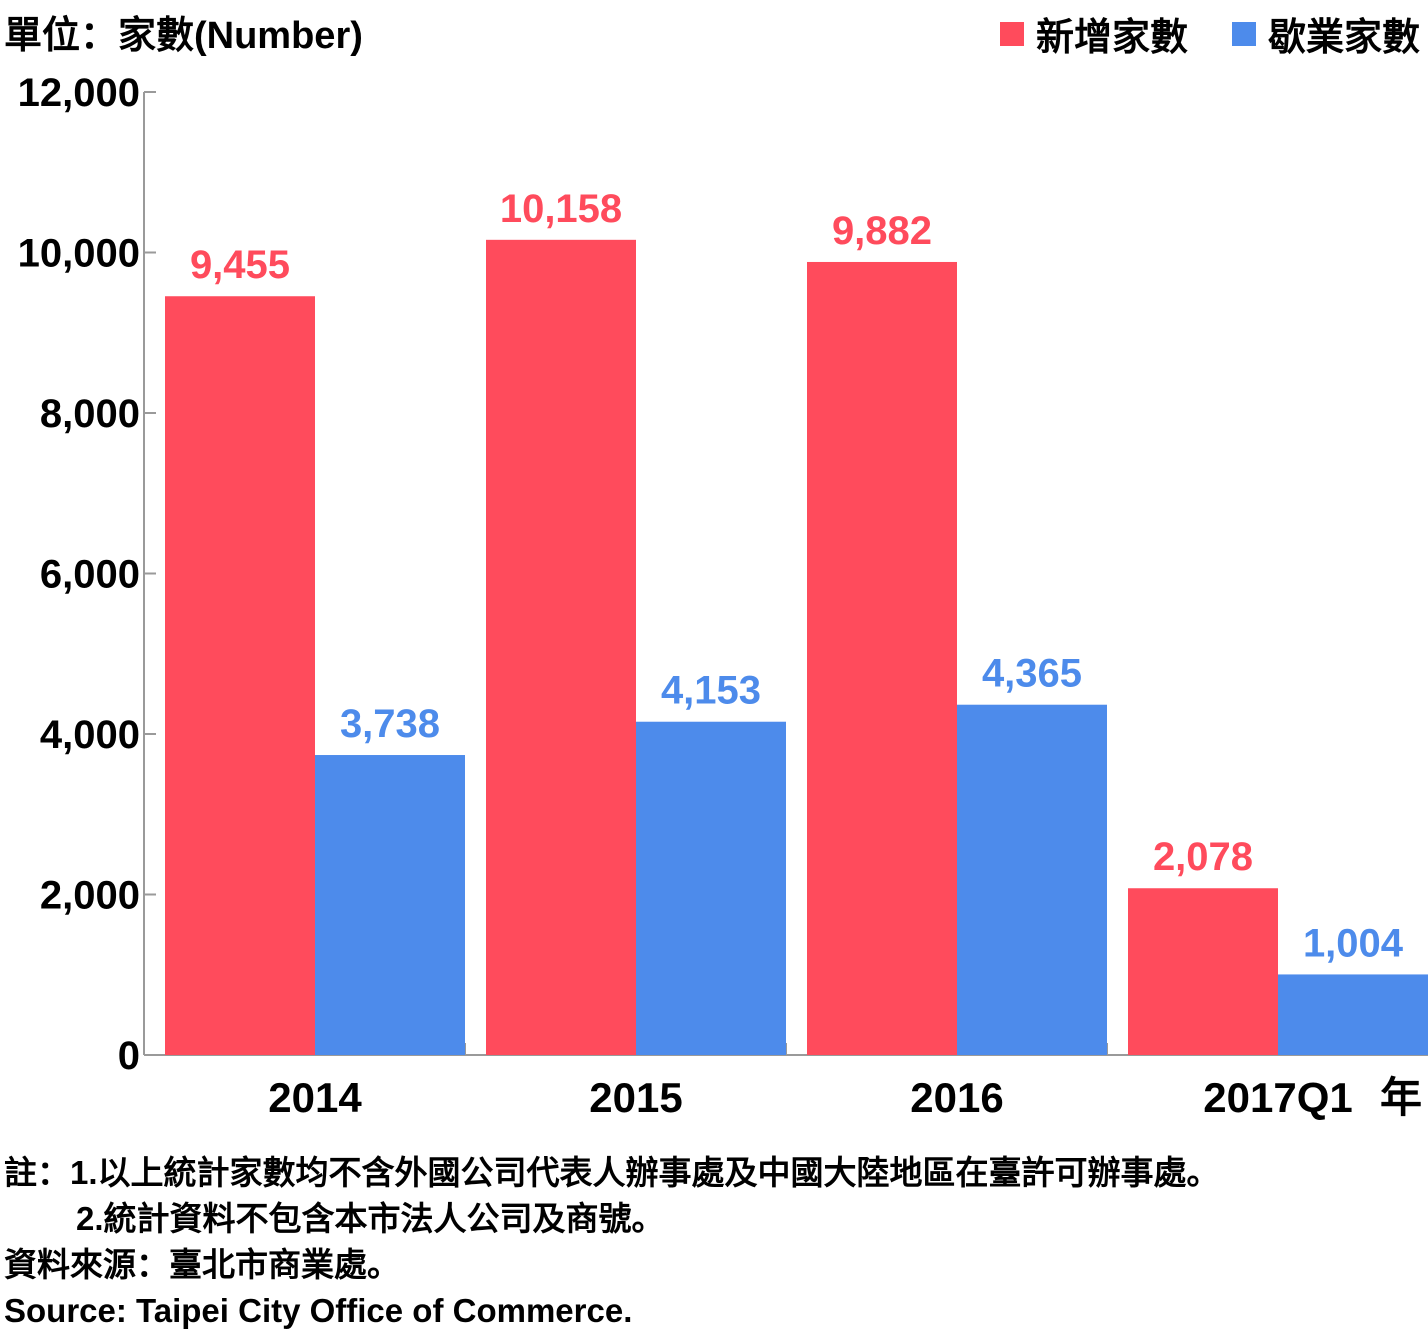  What do you see at coordinates (1243, 33) in the screenshot?
I see `legend-swatch-closed` at bounding box center [1243, 33].